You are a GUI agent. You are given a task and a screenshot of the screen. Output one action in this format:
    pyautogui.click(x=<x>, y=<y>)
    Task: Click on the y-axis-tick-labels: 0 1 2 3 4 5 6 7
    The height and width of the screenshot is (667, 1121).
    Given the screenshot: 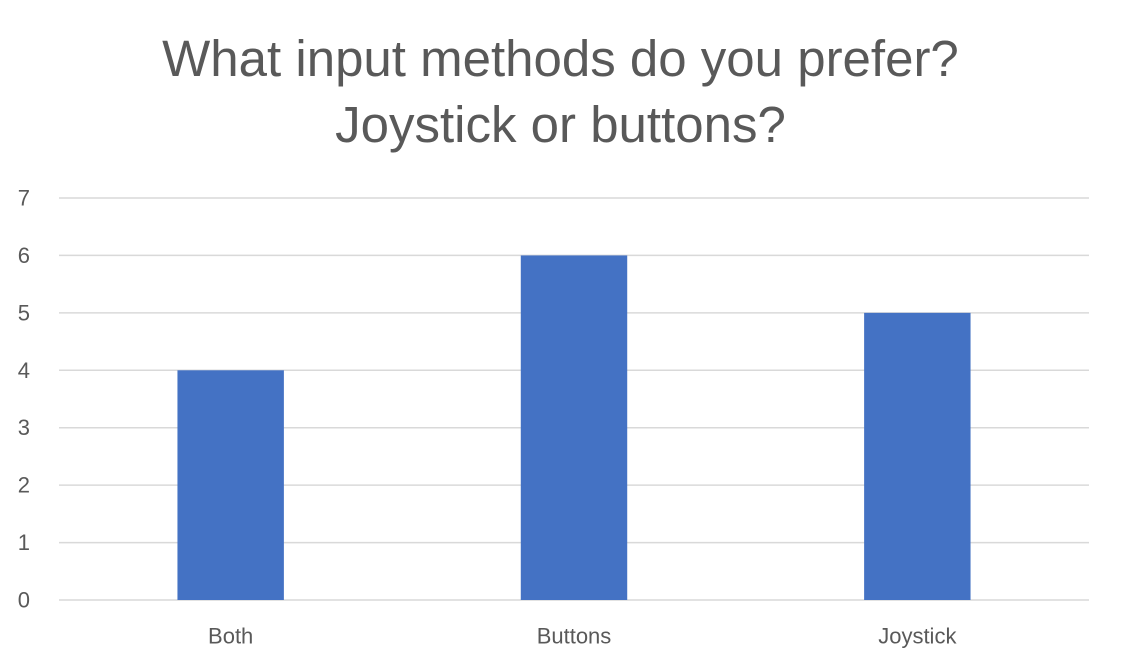 What is the action you would take?
    pyautogui.click(x=24, y=399)
    